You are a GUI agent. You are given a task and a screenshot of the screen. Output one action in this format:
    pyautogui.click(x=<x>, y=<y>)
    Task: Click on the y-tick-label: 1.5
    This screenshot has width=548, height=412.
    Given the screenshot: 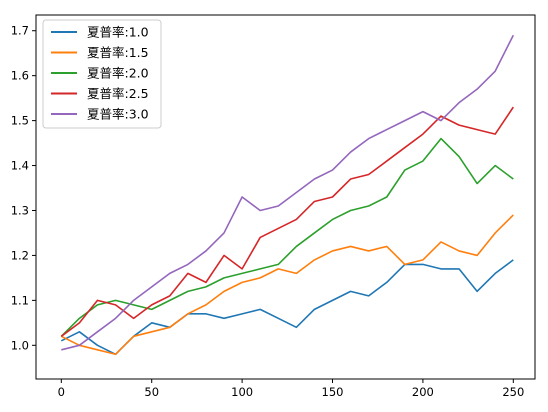 What is the action you would take?
    pyautogui.click(x=20, y=121)
    